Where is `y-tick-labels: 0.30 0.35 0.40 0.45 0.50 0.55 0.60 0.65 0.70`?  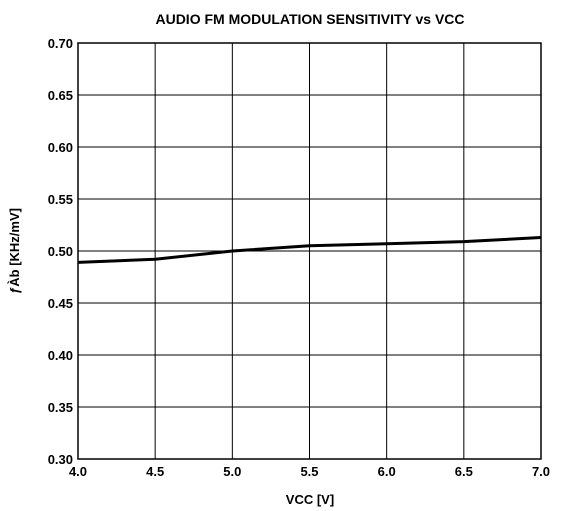 y-tick-labels: 0.30 0.35 0.40 0.45 0.50 0.55 0.60 0.65 0.70 is located at coordinates (60, 251).